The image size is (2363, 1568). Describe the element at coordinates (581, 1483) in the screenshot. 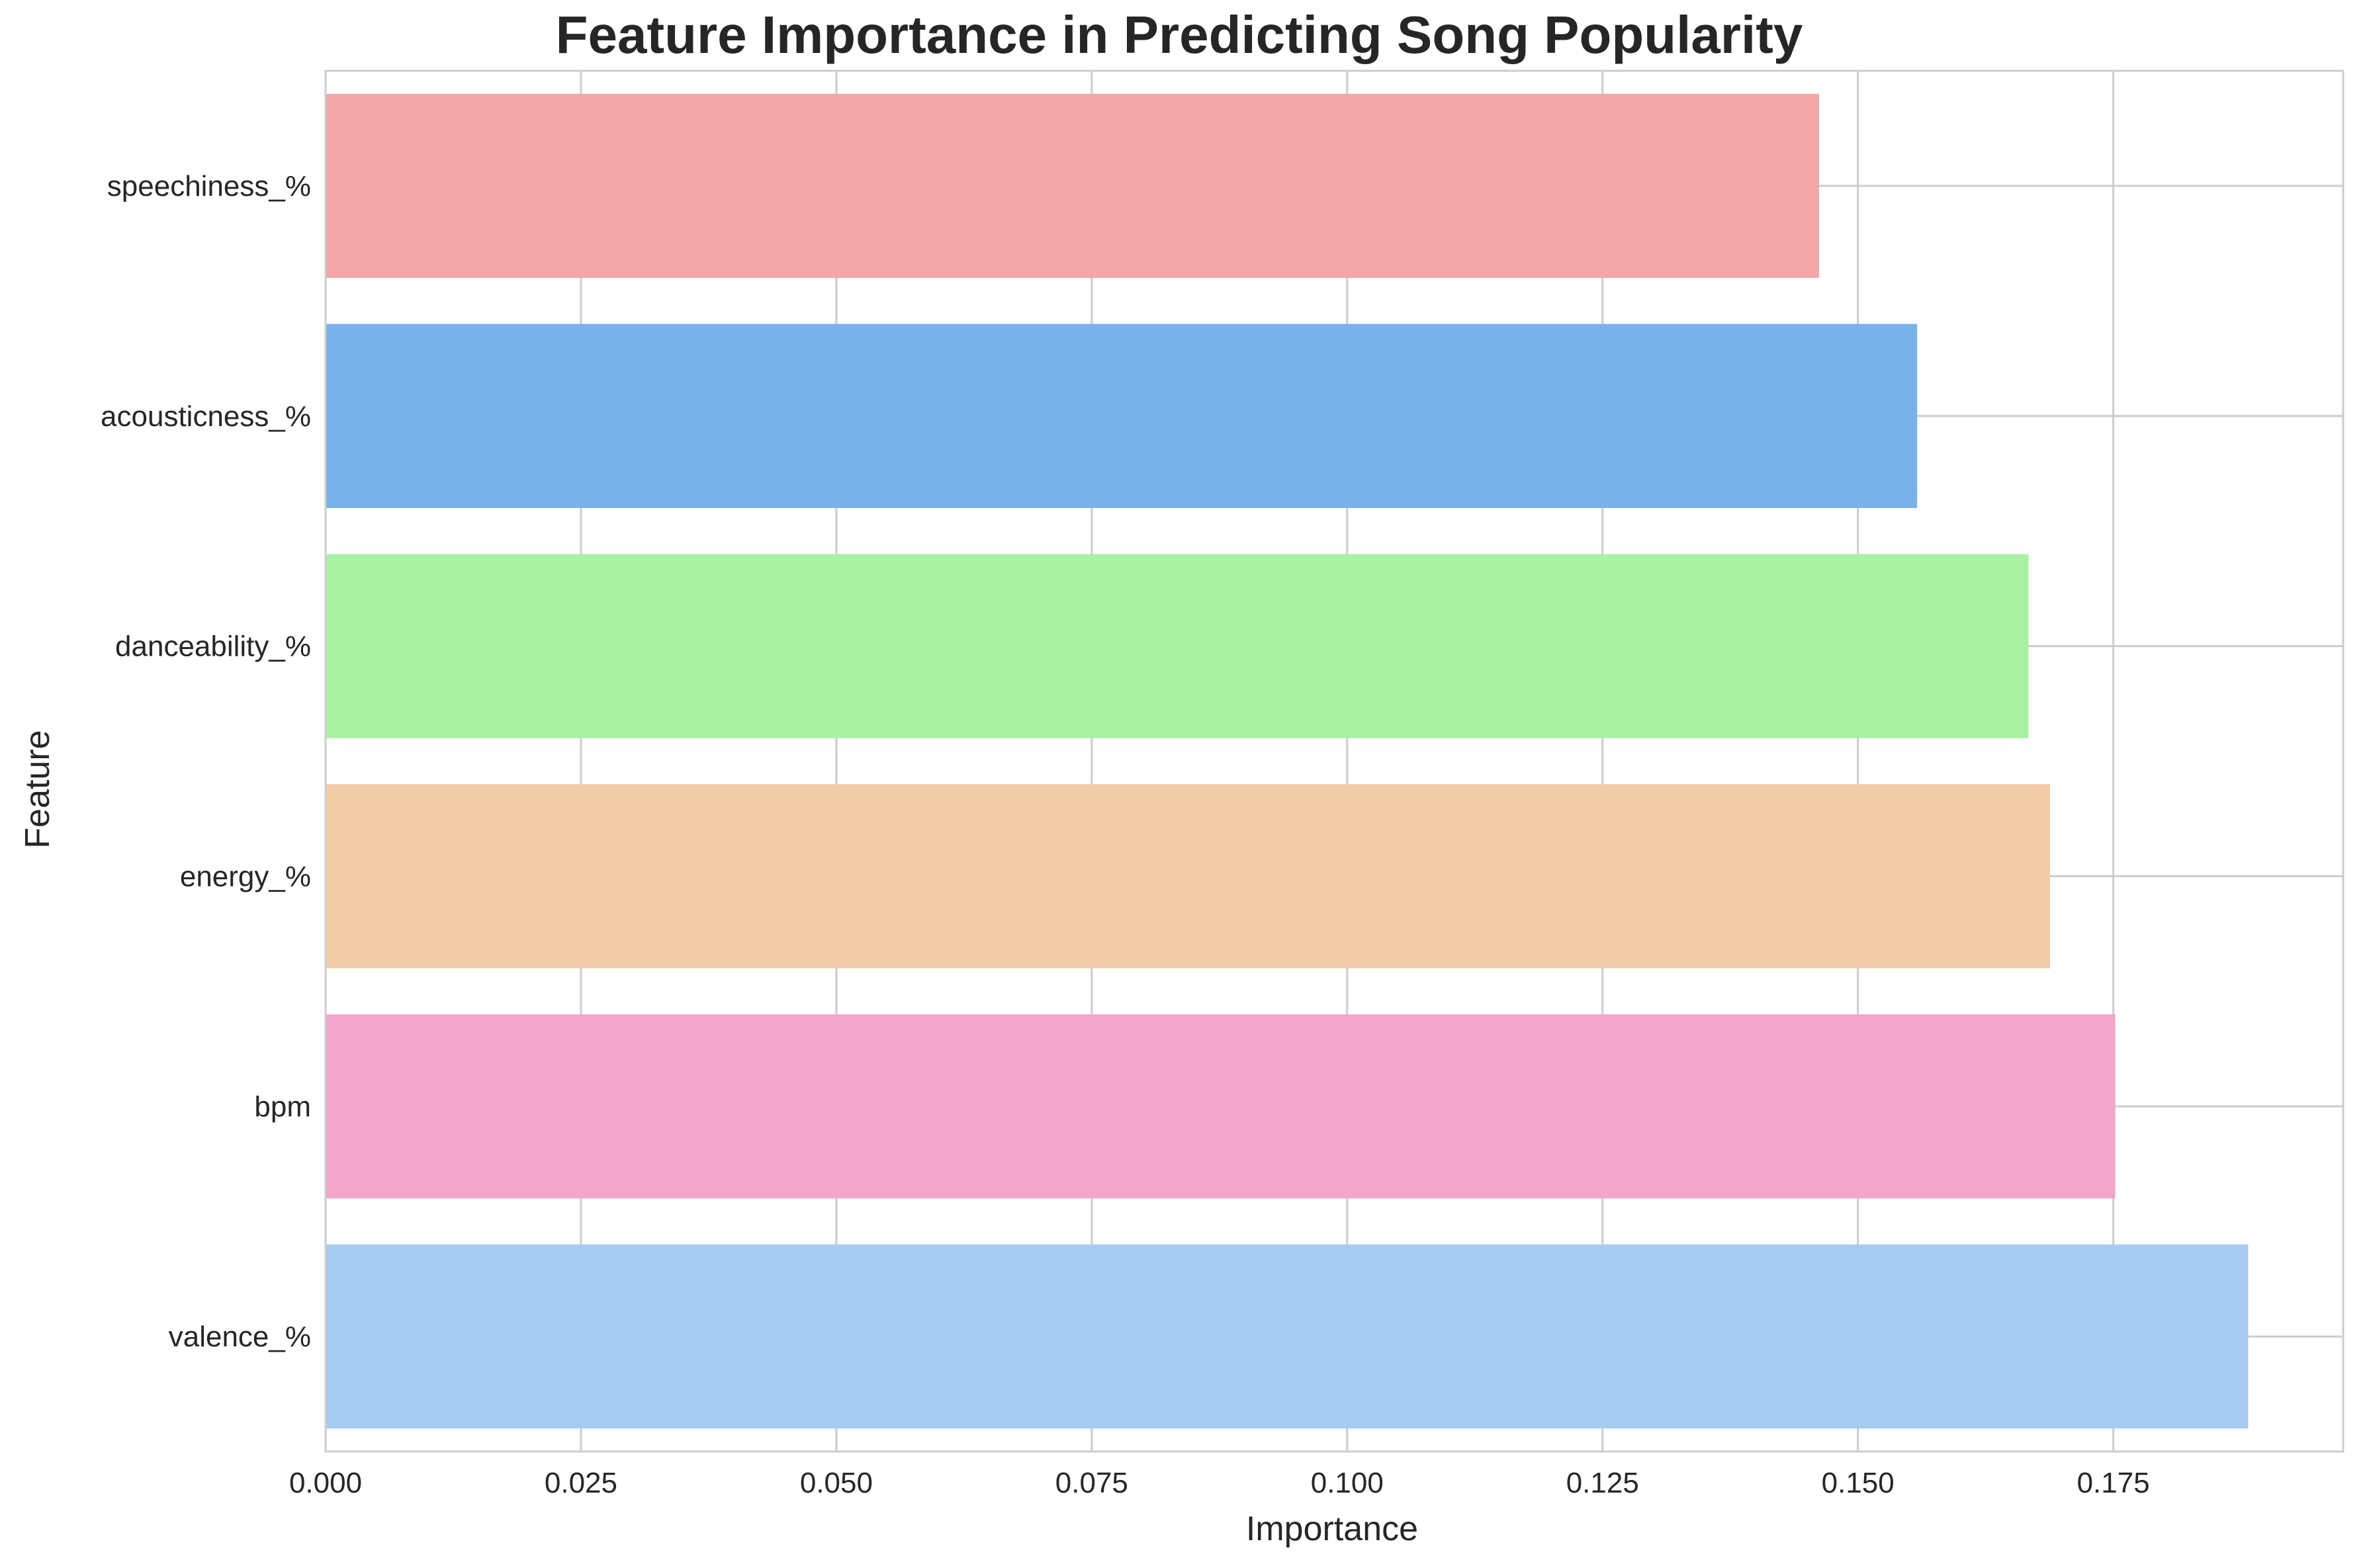

I see `x-tick-label: 0.025` at that location.